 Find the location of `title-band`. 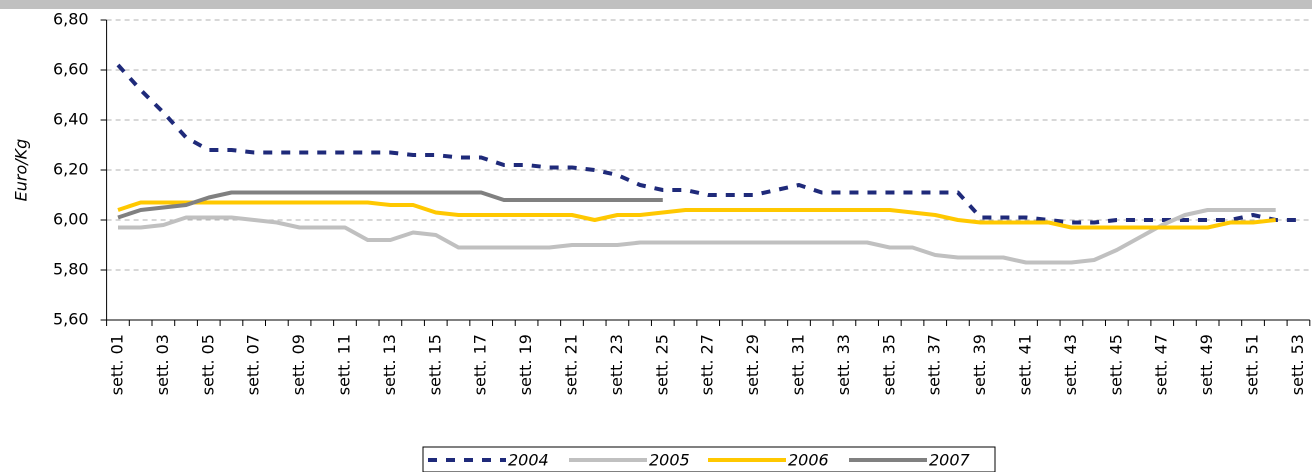

title-band is located at coordinates (656, 4).